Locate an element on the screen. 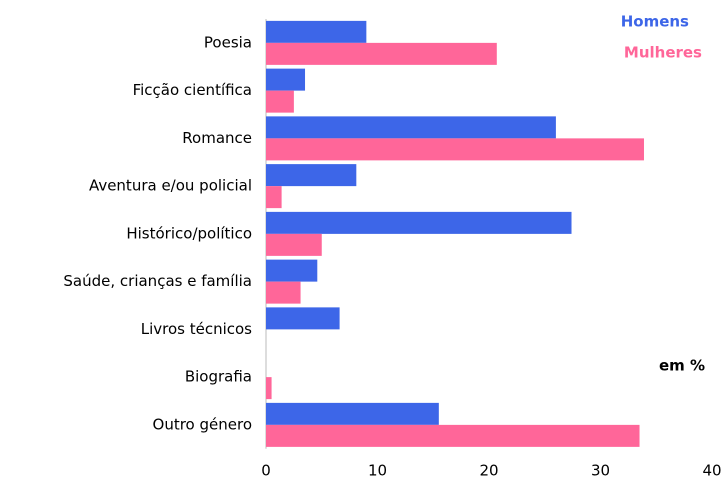  legend-label: Mulheres is located at coordinates (663, 53).